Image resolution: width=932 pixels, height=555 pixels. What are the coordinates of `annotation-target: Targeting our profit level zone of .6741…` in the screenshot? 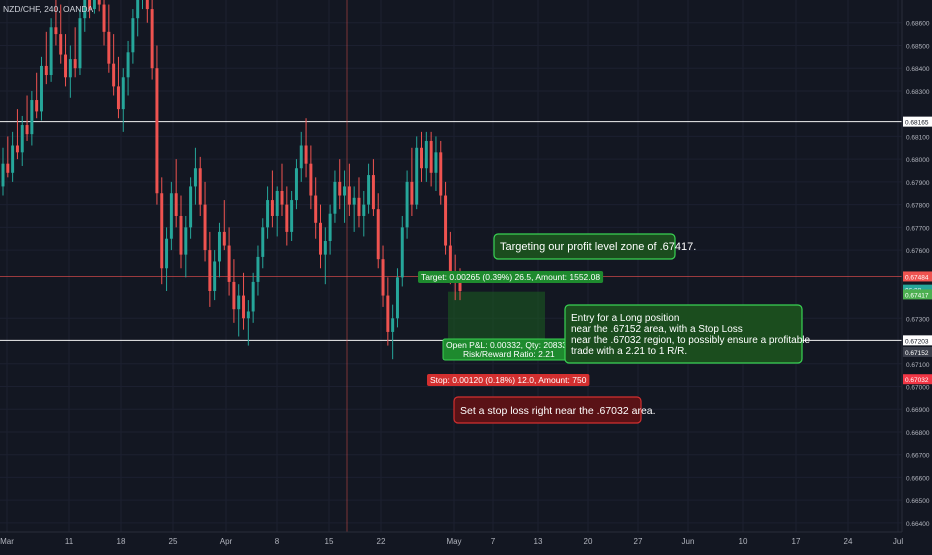 It's located at (594, 246).